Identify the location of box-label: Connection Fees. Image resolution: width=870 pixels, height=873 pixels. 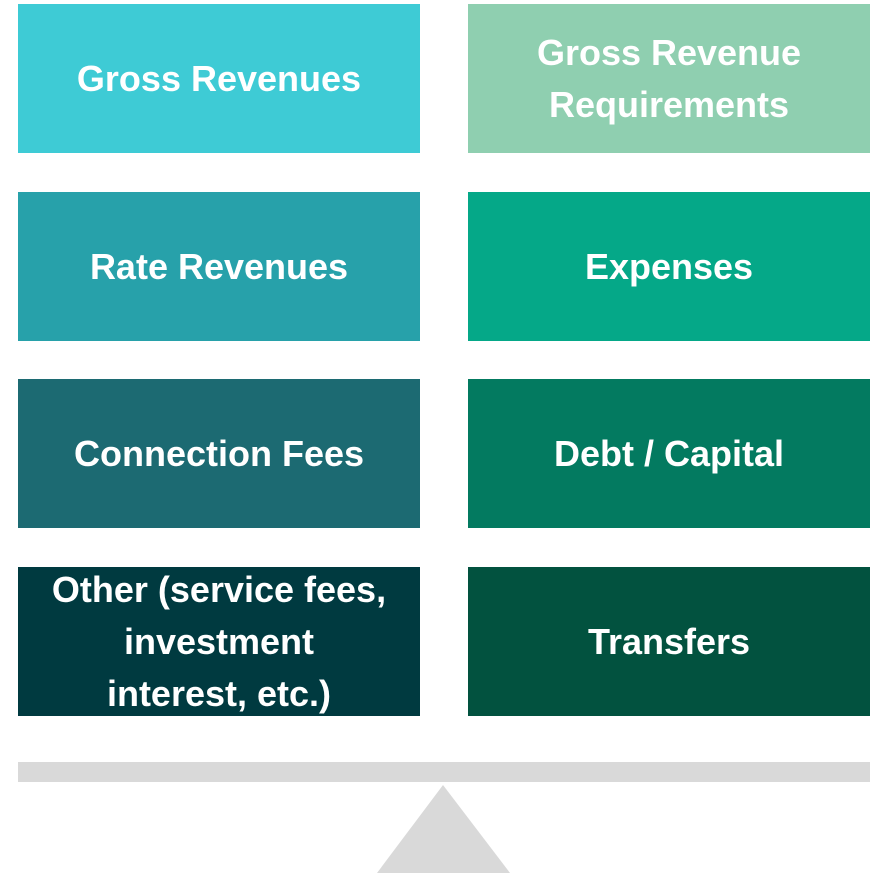
(219, 453).